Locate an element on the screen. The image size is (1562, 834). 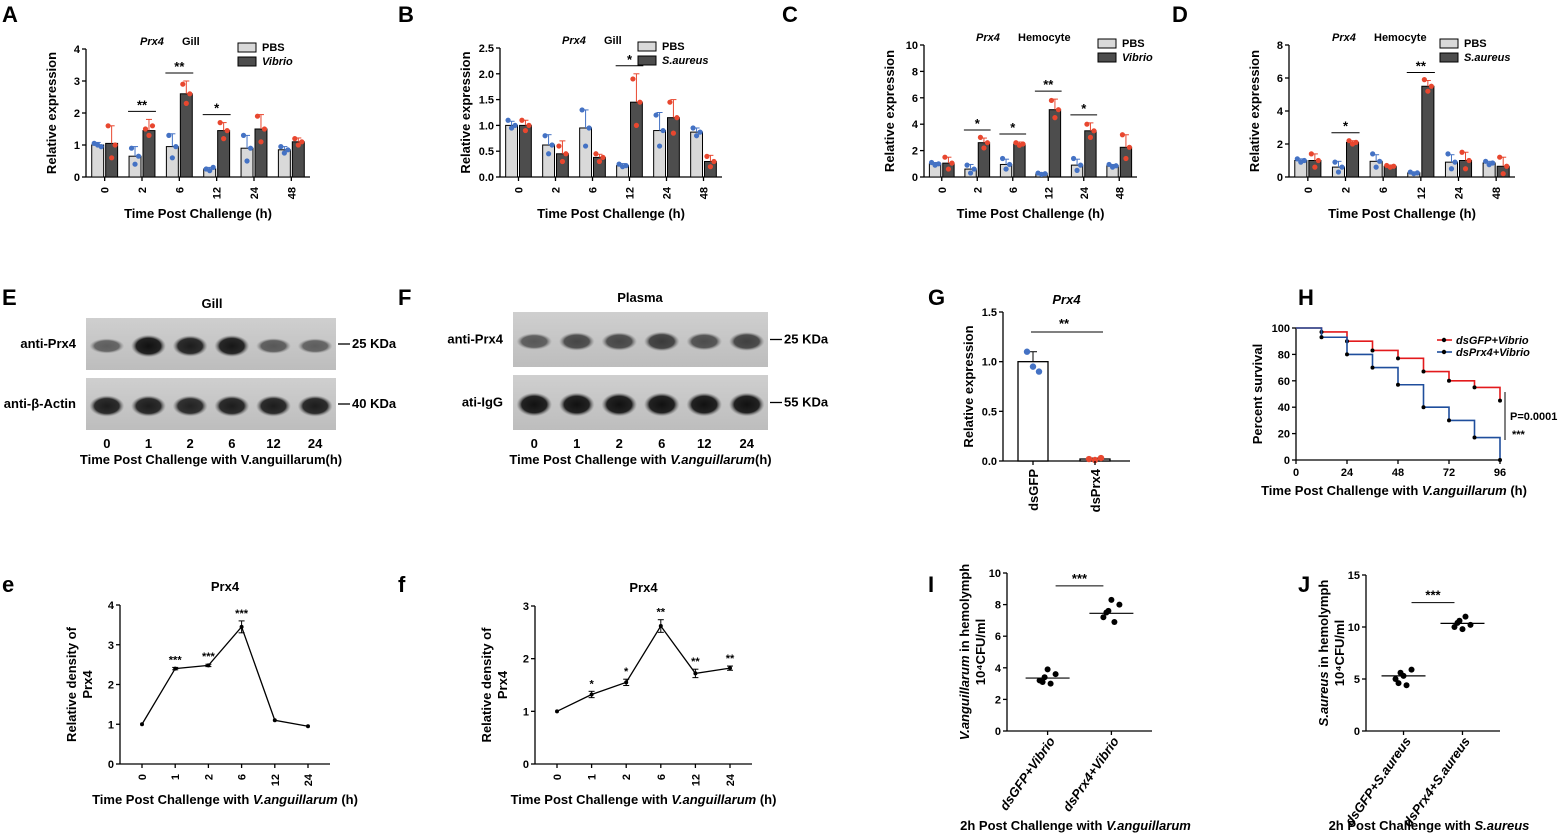
y-tick-label: 100 is located at coordinates (1281, 329).